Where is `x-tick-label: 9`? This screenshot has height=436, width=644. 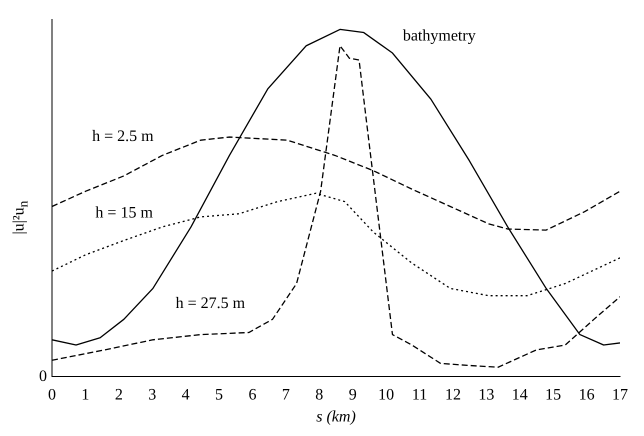
x-tick-label: 9 is located at coordinates (352, 395).